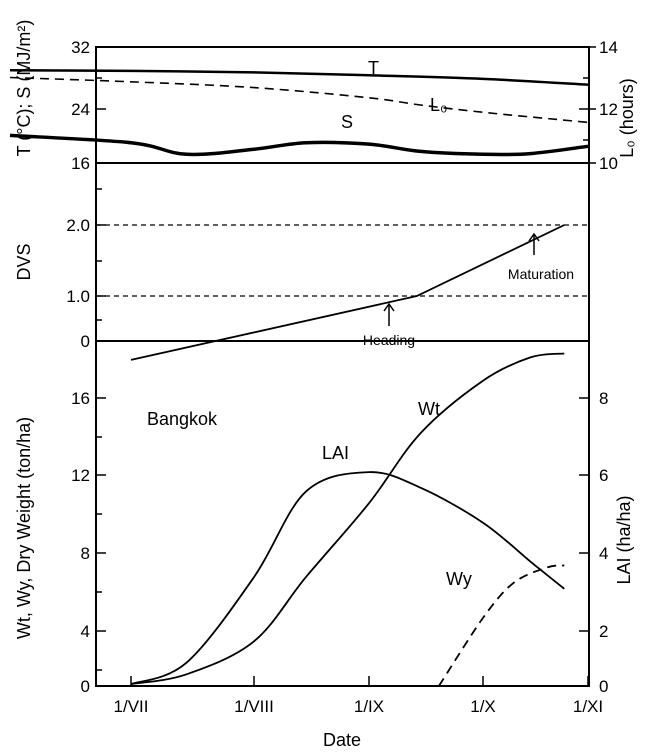 This screenshot has width=662, height=754. What do you see at coordinates (101, 93) in the screenshot?
I see `weather-left-ticks` at bounding box center [101, 93].